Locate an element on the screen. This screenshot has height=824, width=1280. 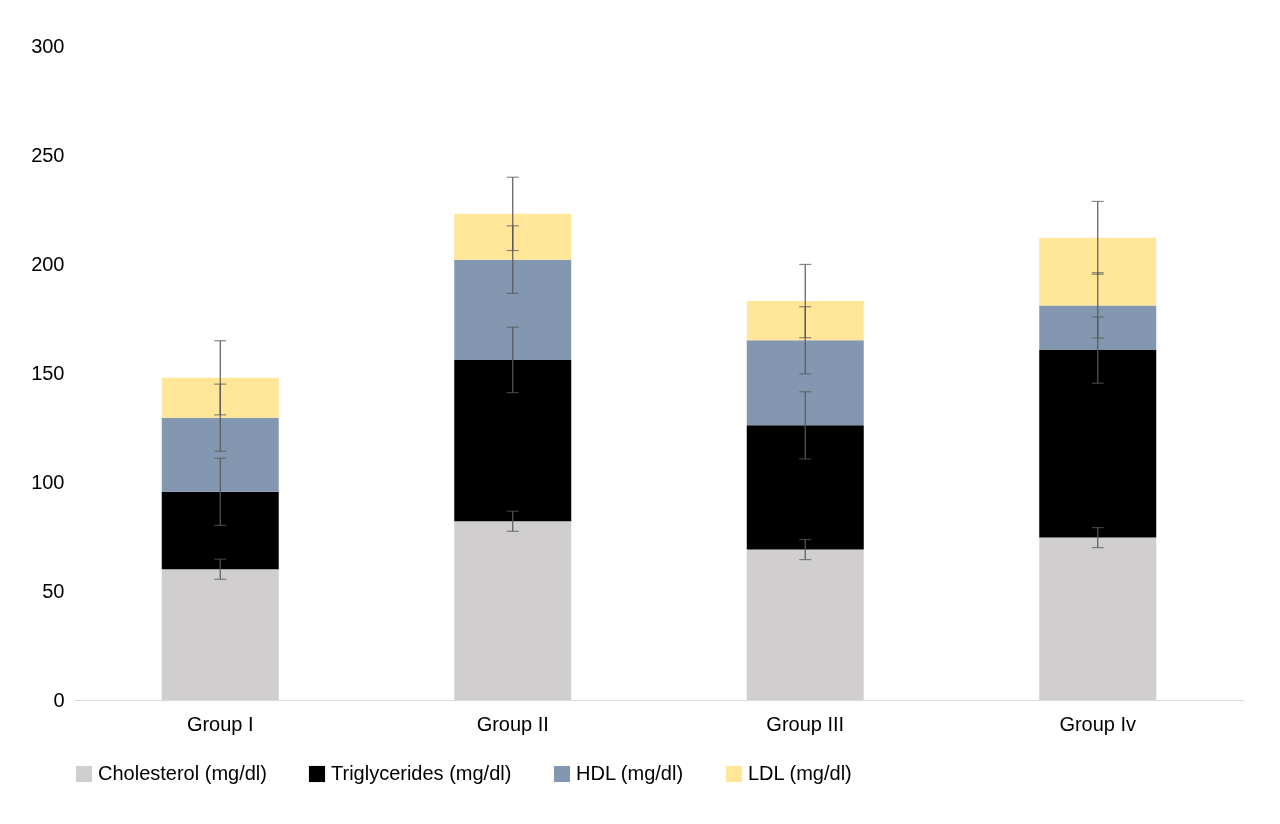
y-tick-label: 50 is located at coordinates (53, 590).